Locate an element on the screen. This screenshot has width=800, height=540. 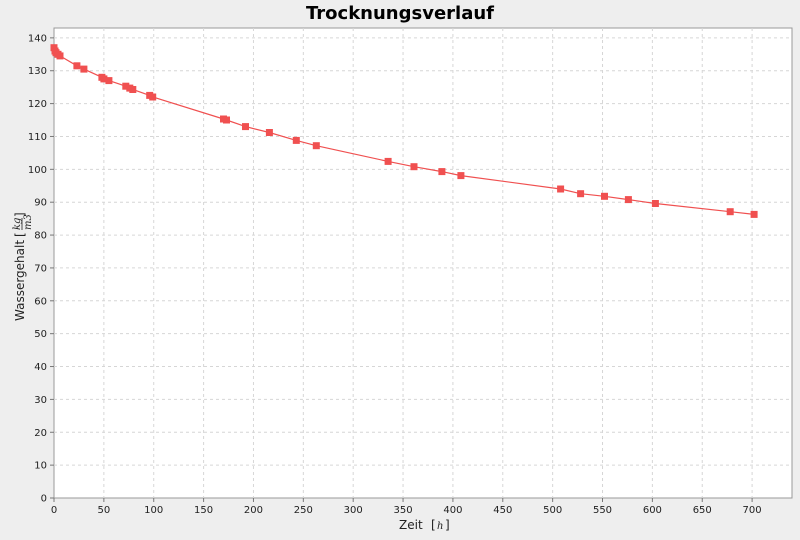
y-tick-label: 130 is located at coordinates (37, 71).